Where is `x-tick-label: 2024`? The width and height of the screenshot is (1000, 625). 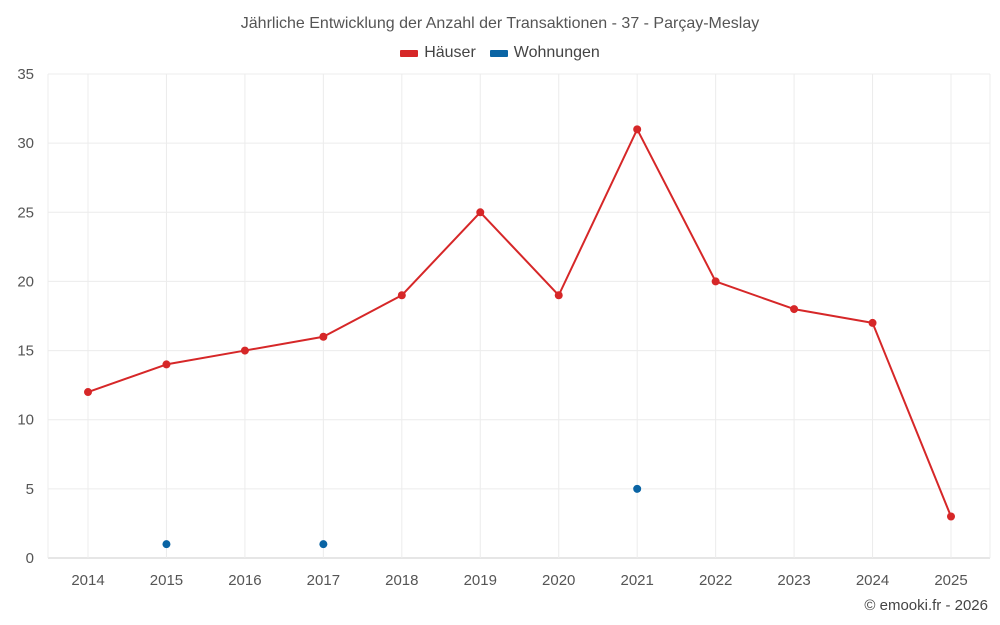 x-tick-label: 2024 is located at coordinates (872, 580).